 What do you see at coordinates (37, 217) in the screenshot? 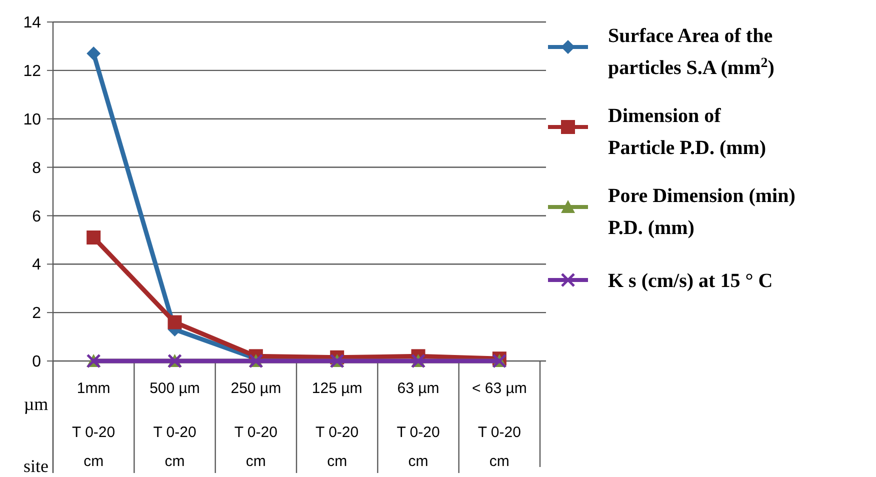
I see `y-tick-label: 6` at bounding box center [37, 217].